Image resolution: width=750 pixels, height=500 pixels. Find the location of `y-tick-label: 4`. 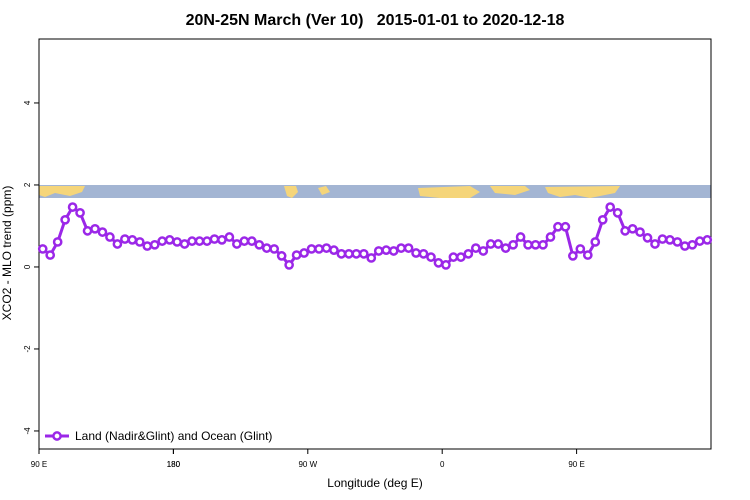

y-tick-label: 4 is located at coordinates (27, 102).